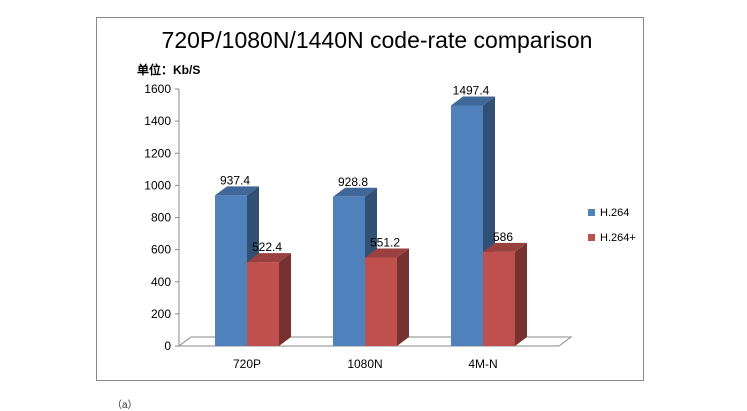  Describe the element at coordinates (349, 271) in the screenshot. I see `bar-h-264-1080n` at that location.